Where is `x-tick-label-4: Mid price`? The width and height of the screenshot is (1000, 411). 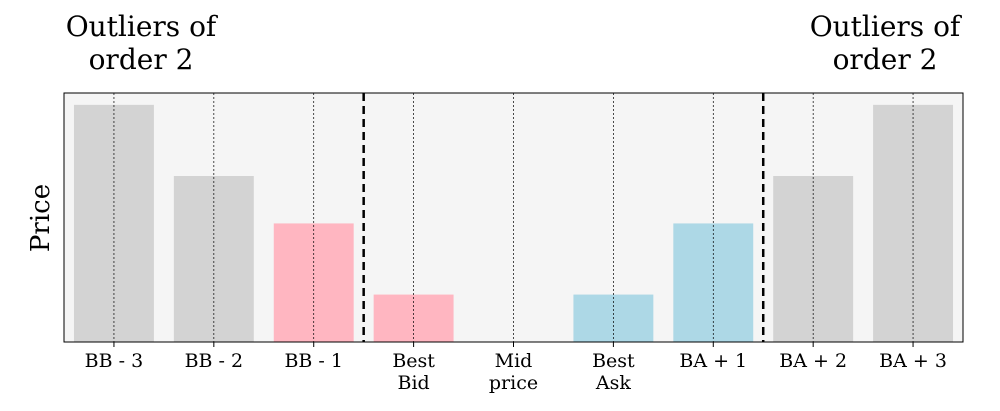 x-tick-label-4: Mid price is located at coordinates (513, 372).